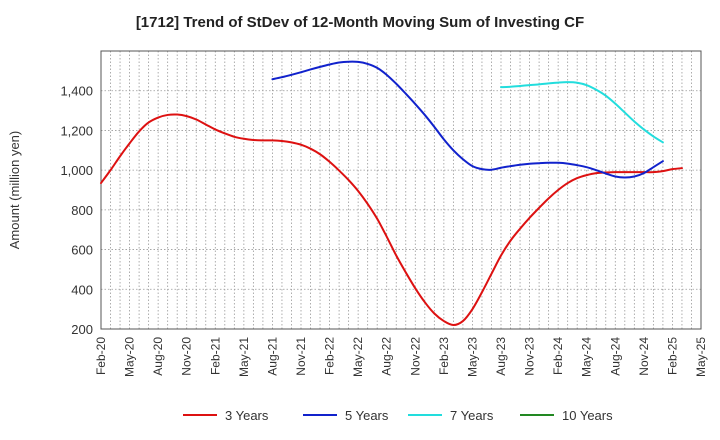 Image resolution: width=720 pixels, height=440 pixels. I want to click on y-tick-label: 600, so click(82, 250).